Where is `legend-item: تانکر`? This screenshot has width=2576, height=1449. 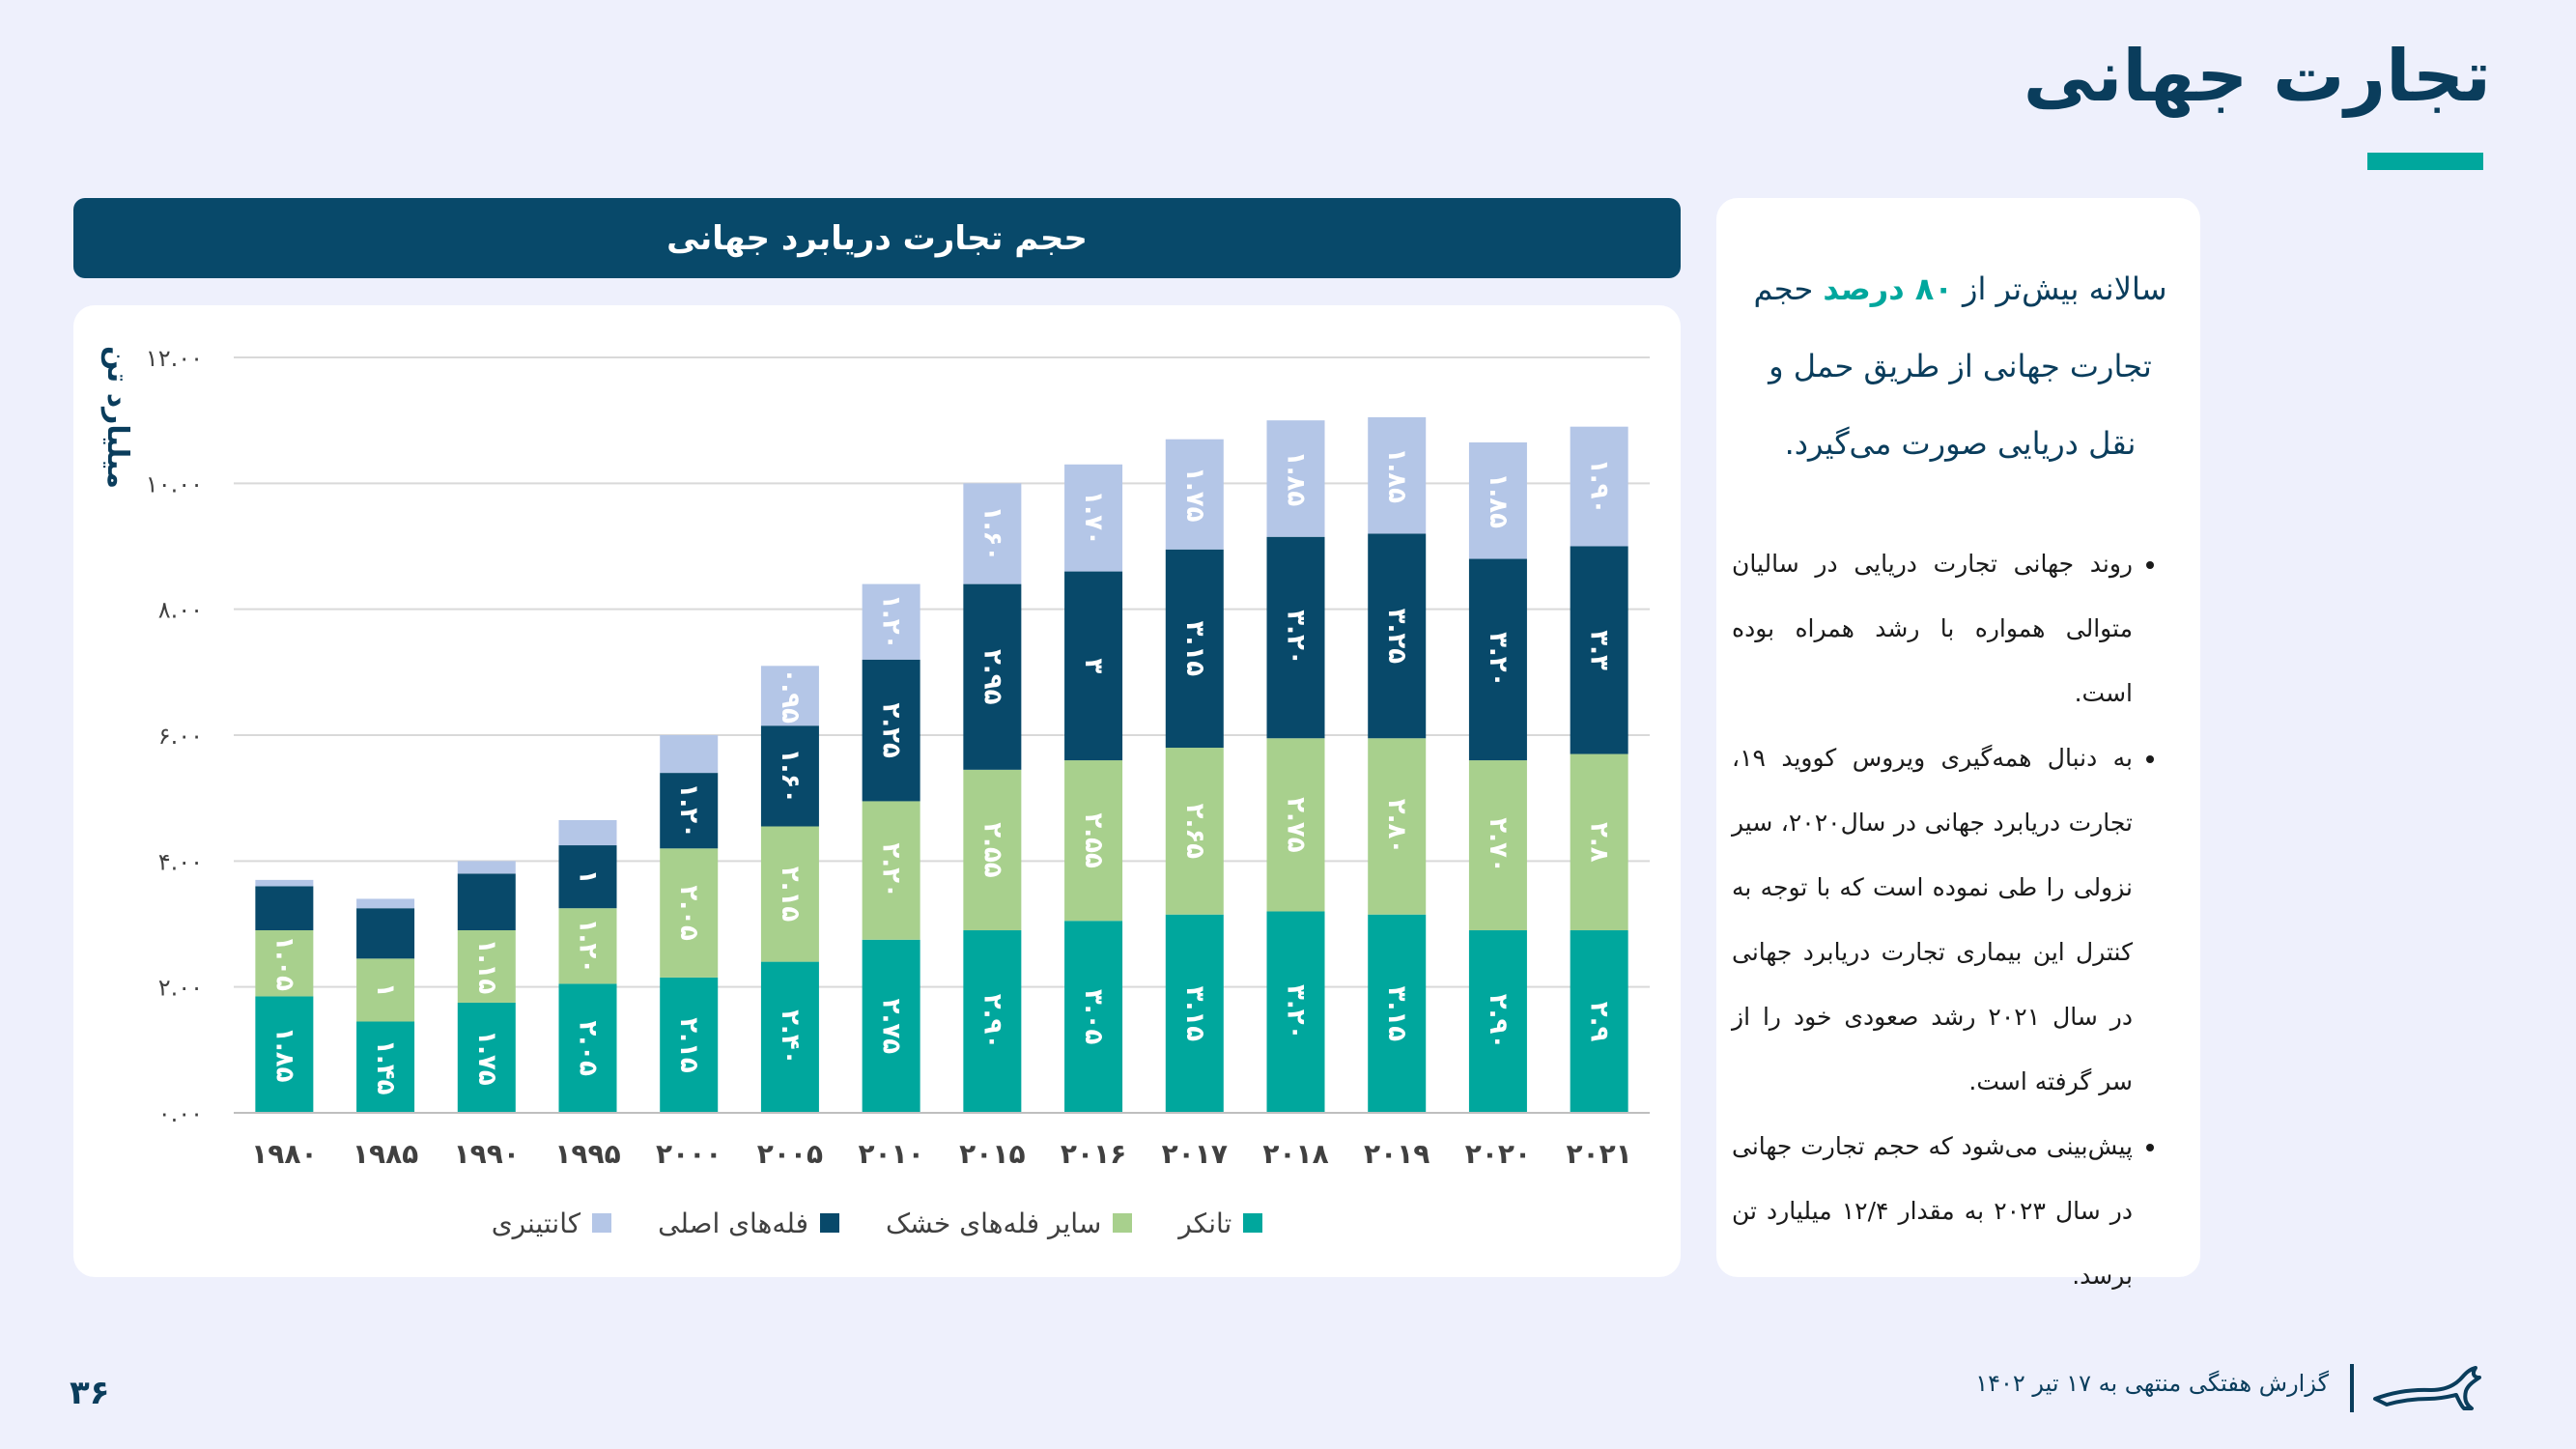
legend-item: تانکر is located at coordinates (1220, 1223).